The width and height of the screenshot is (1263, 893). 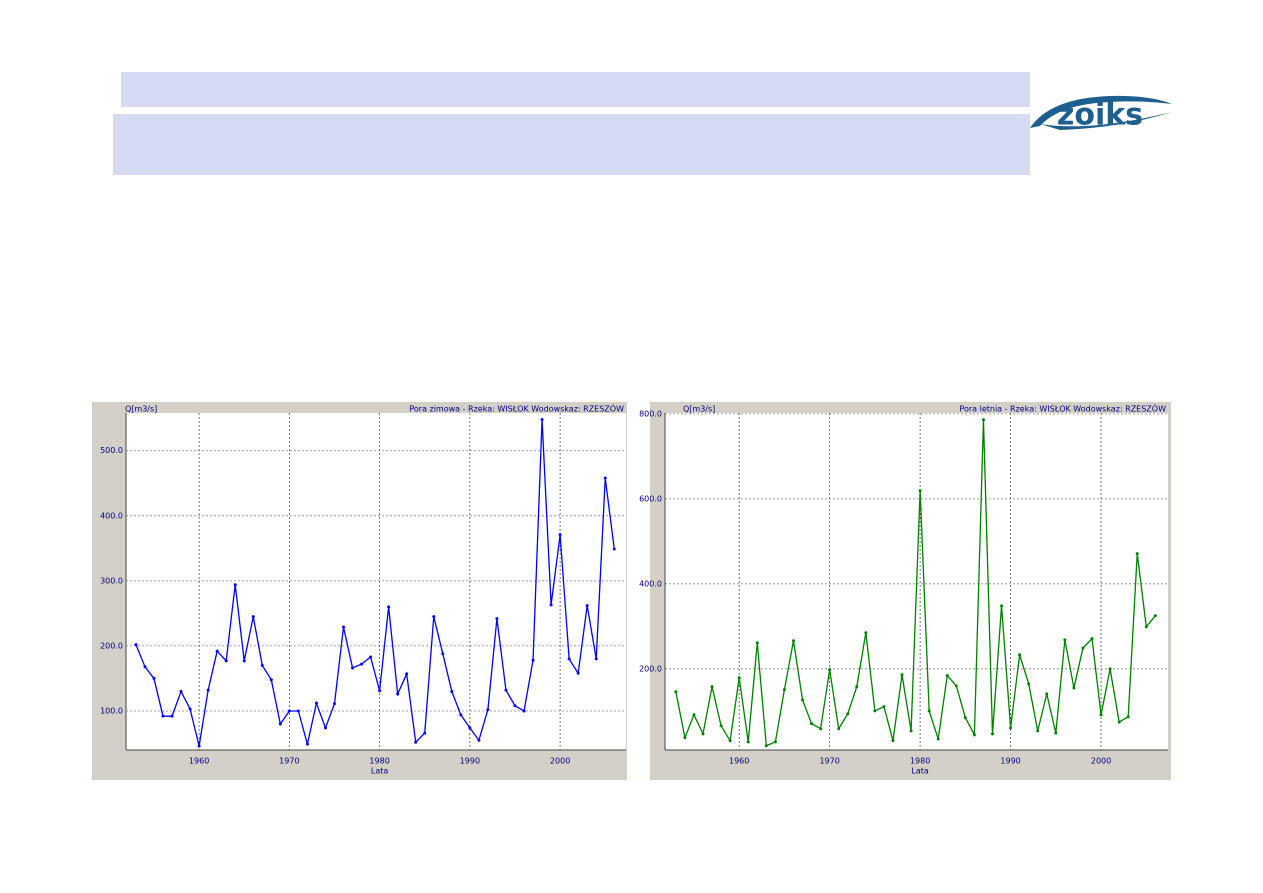 I want to click on y-tick-label: 500.0, so click(x=111, y=450).